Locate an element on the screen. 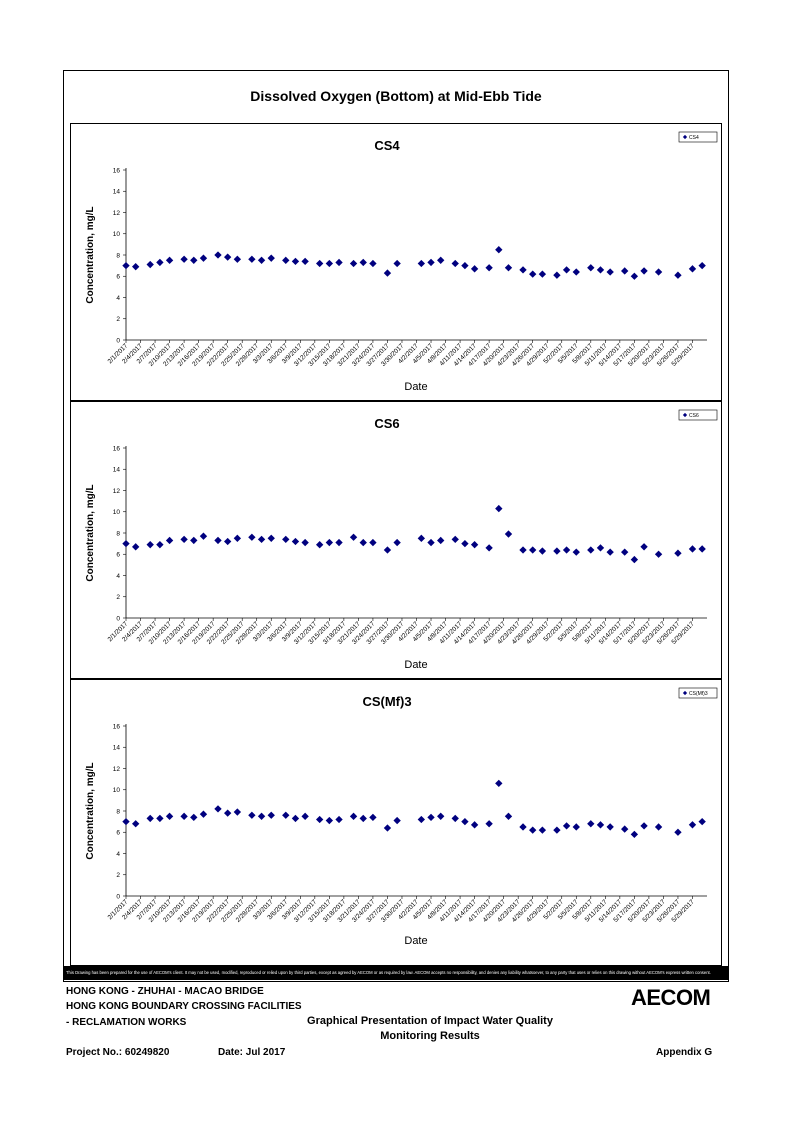  legend-label: CS4 is located at coordinates (694, 138).